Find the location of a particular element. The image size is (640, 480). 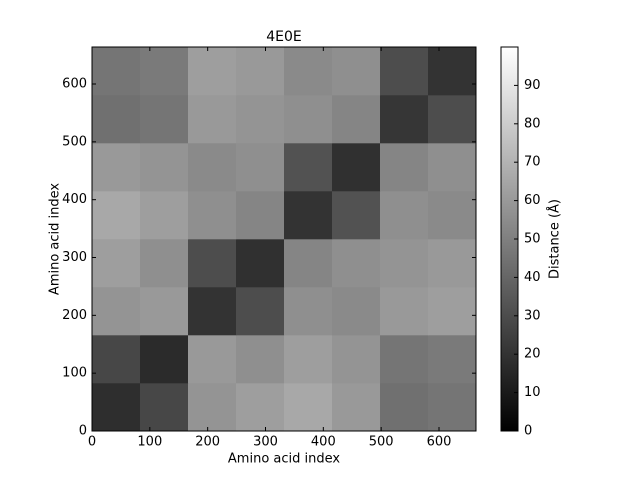

x-tick-label: 600 is located at coordinates (439, 442).